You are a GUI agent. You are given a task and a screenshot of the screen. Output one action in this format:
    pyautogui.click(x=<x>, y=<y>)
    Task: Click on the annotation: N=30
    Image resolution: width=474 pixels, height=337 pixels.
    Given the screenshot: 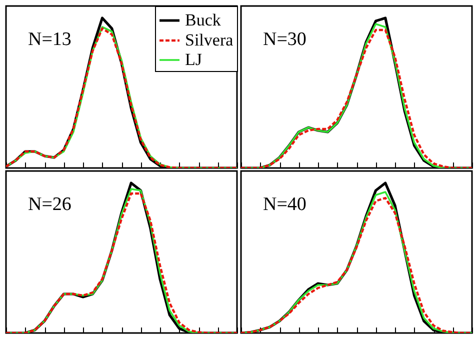 What is the action you would take?
    pyautogui.click(x=284, y=39)
    